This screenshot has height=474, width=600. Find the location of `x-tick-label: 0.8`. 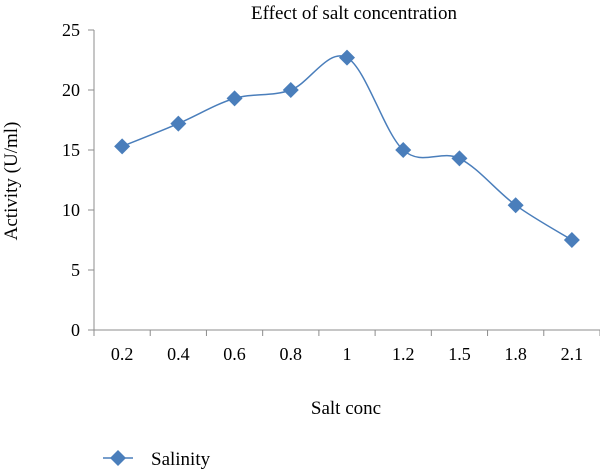

x-tick-label: 0.8 is located at coordinates (291, 354).